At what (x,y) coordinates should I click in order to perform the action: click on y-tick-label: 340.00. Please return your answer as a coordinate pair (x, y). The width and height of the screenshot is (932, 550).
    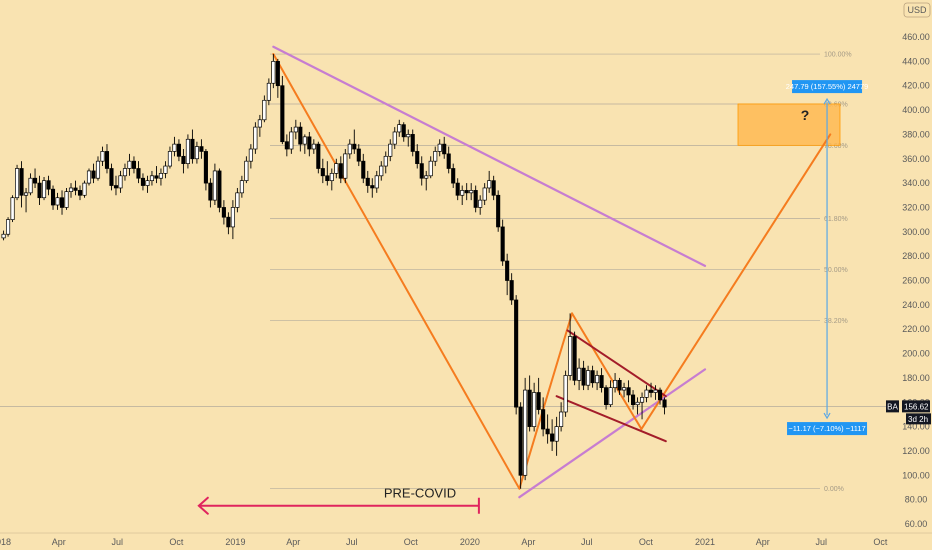
    Looking at the image, I should click on (916, 183).